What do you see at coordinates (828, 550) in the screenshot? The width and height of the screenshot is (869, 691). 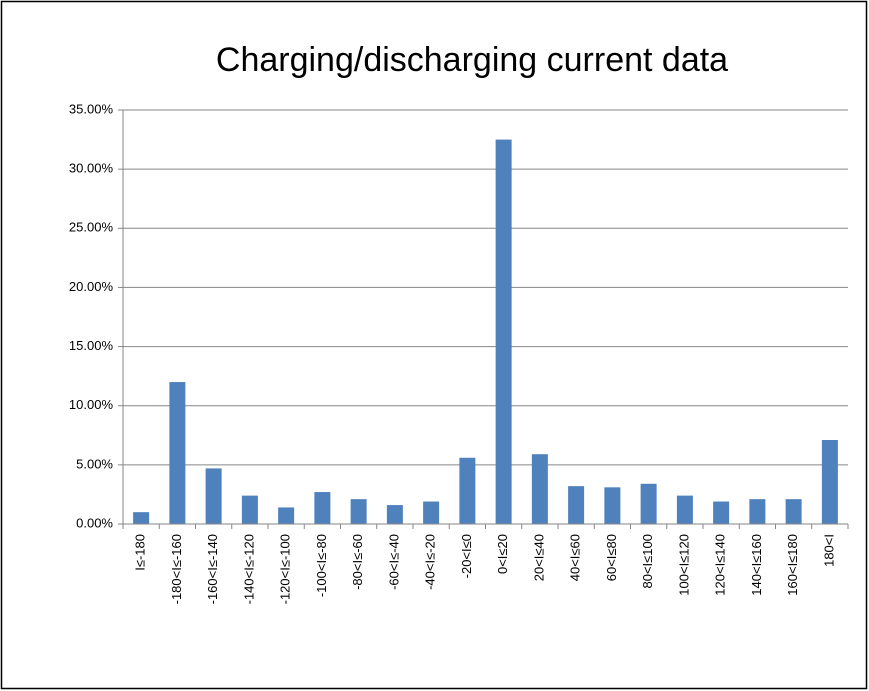 I see `x-tick-label: 180<I` at bounding box center [828, 550].